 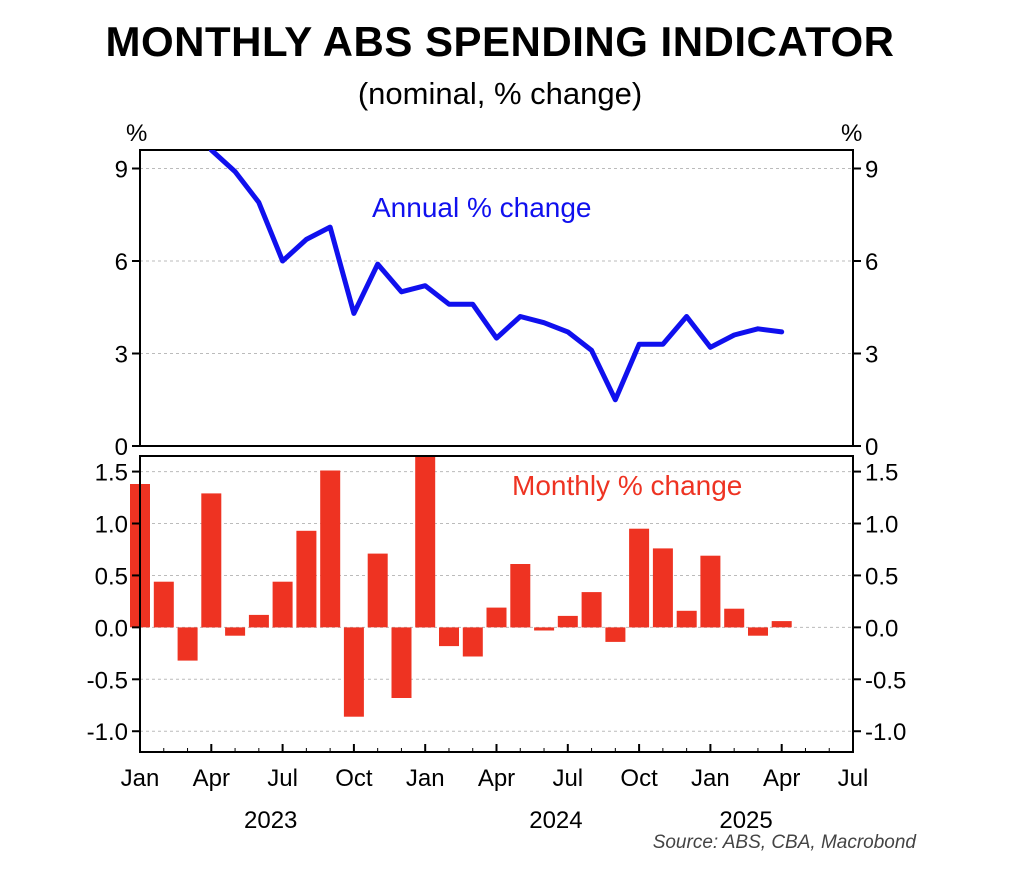 I want to click on monthly-tick-label-right: 1.5, so click(x=881, y=473).